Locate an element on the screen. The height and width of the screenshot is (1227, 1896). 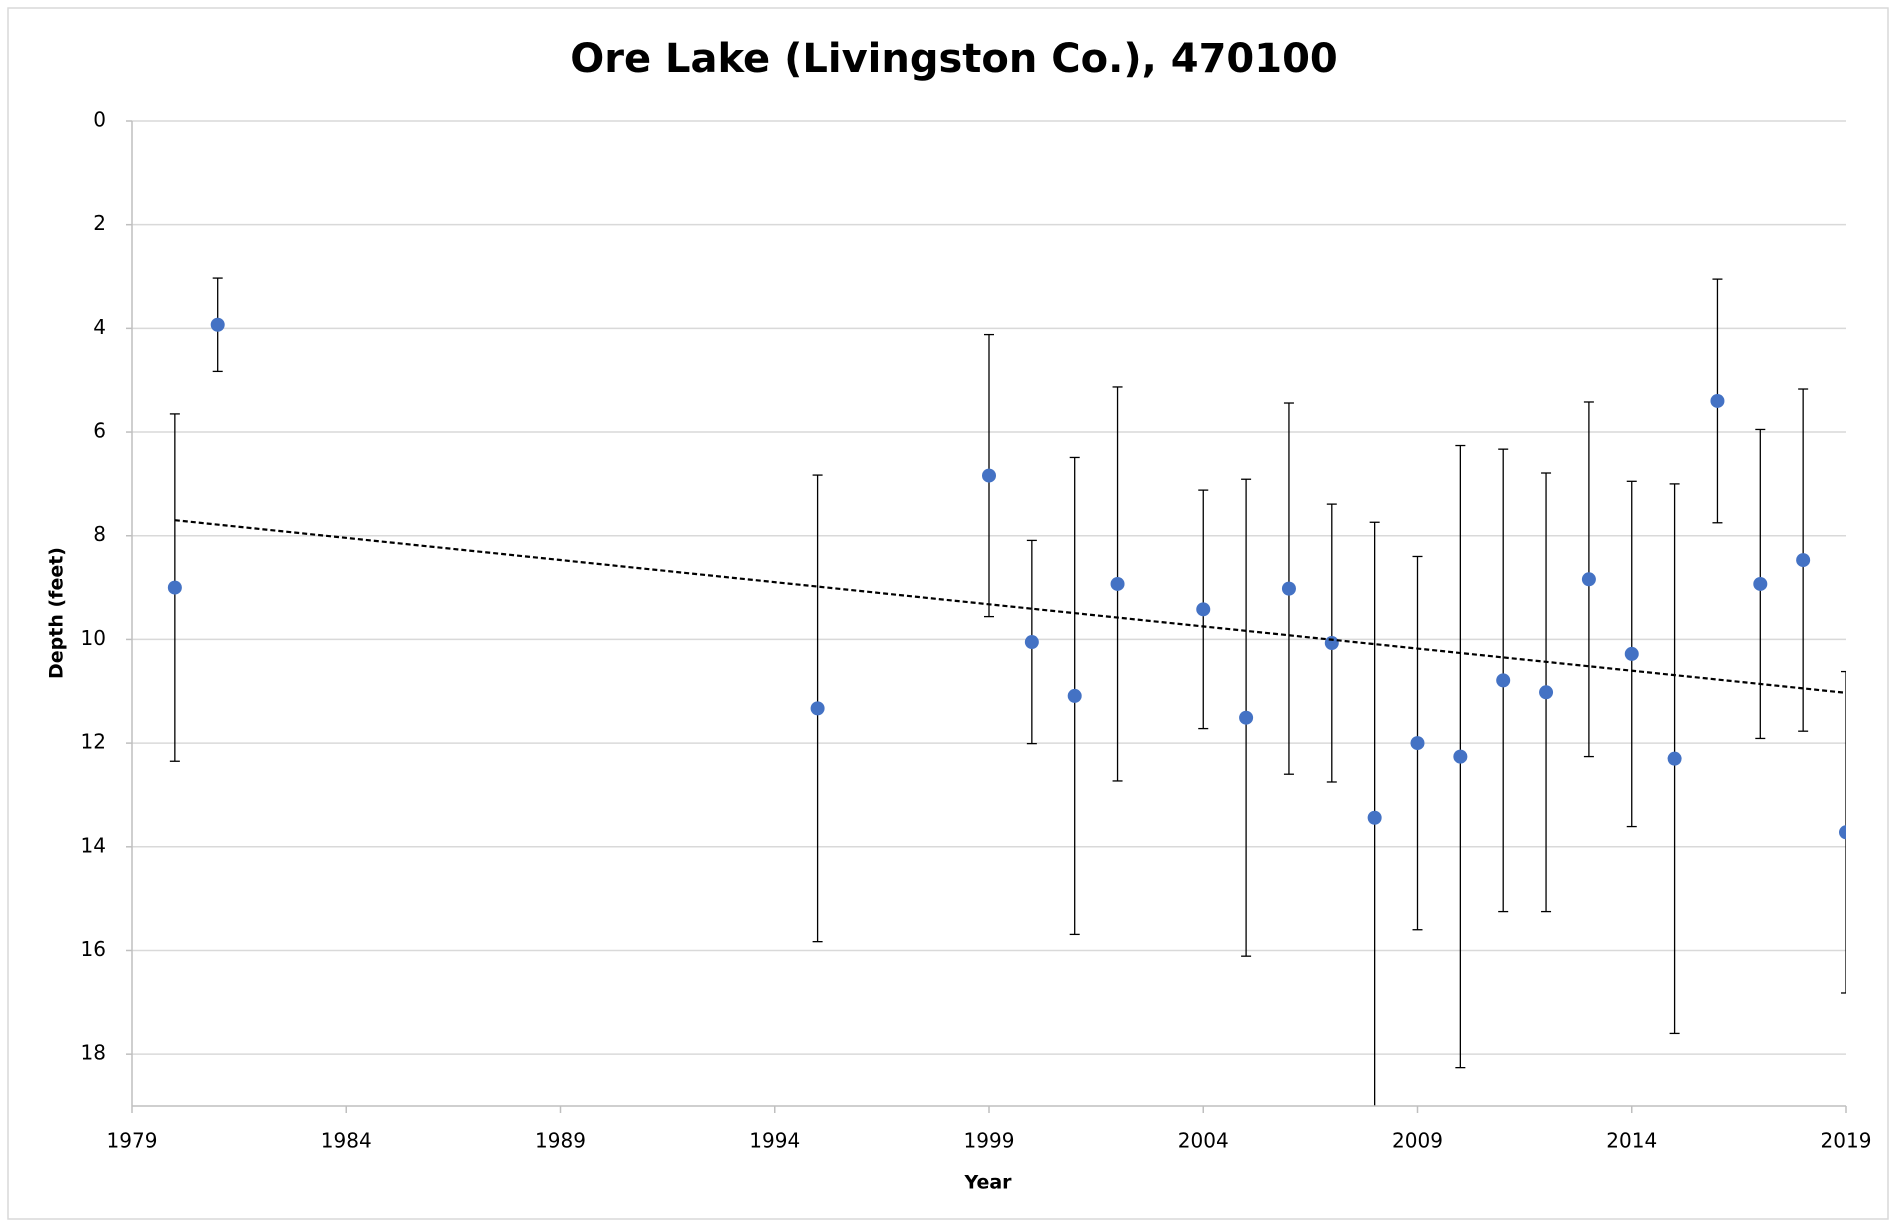
y-tick-label: 2 is located at coordinates (99, 223).